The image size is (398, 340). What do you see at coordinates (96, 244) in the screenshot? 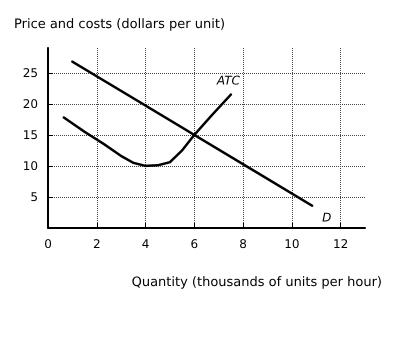
I see `x-tick-label: 2` at bounding box center [96, 244].